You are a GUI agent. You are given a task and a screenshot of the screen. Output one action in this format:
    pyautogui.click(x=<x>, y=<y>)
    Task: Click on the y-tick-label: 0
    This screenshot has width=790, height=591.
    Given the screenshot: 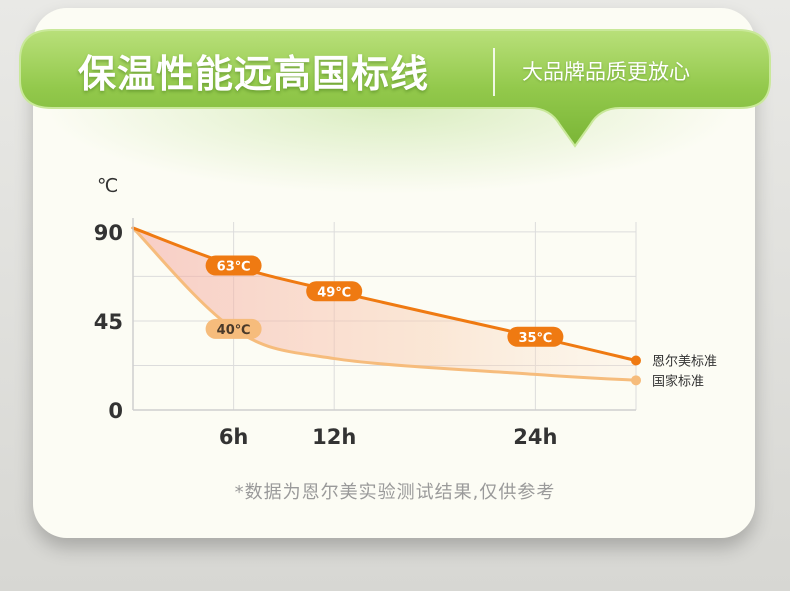 What is the action you would take?
    pyautogui.click(x=115, y=411)
    